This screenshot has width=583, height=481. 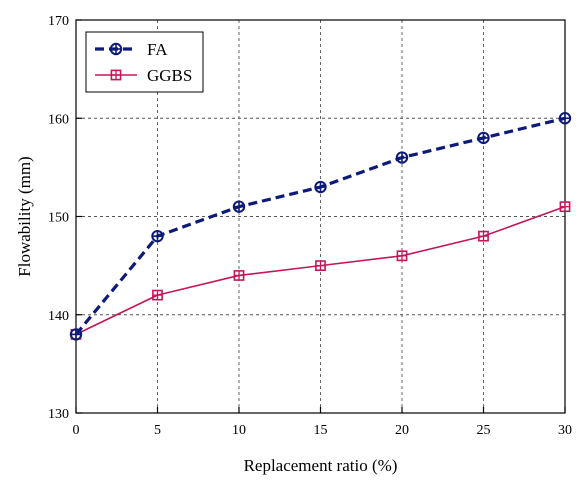 I want to click on y-tick-label: 170, so click(x=58, y=21).